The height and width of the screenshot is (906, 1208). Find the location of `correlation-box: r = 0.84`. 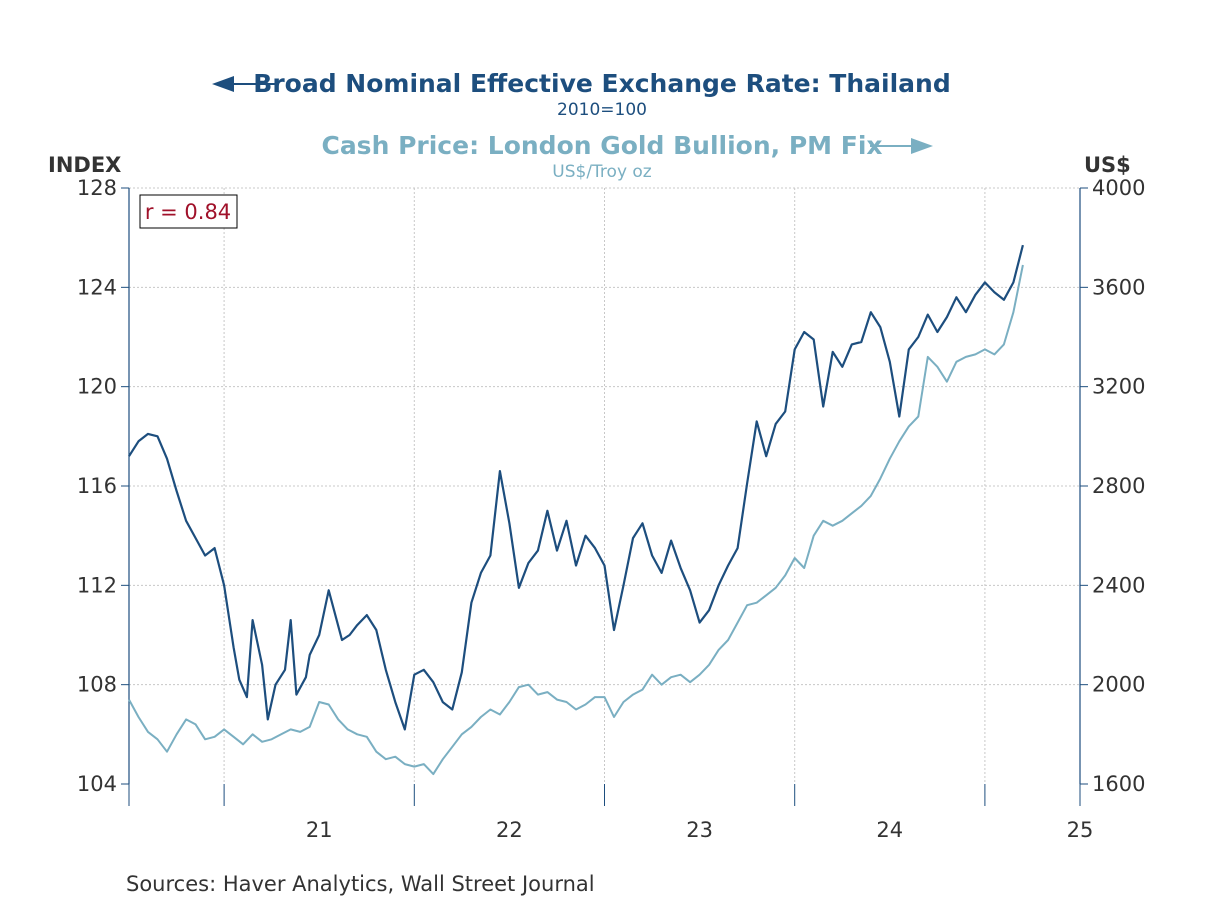

correlation-box: r = 0.84 is located at coordinates (188, 211).